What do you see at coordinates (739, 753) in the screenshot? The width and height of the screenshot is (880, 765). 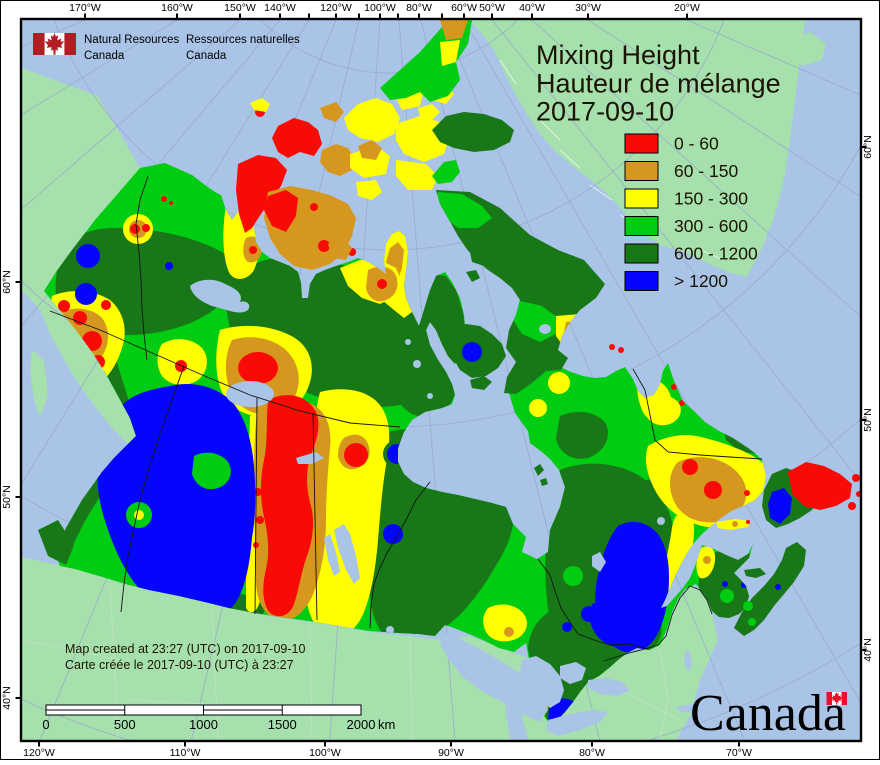 I see `svg-text: 70°W` at bounding box center [739, 753].